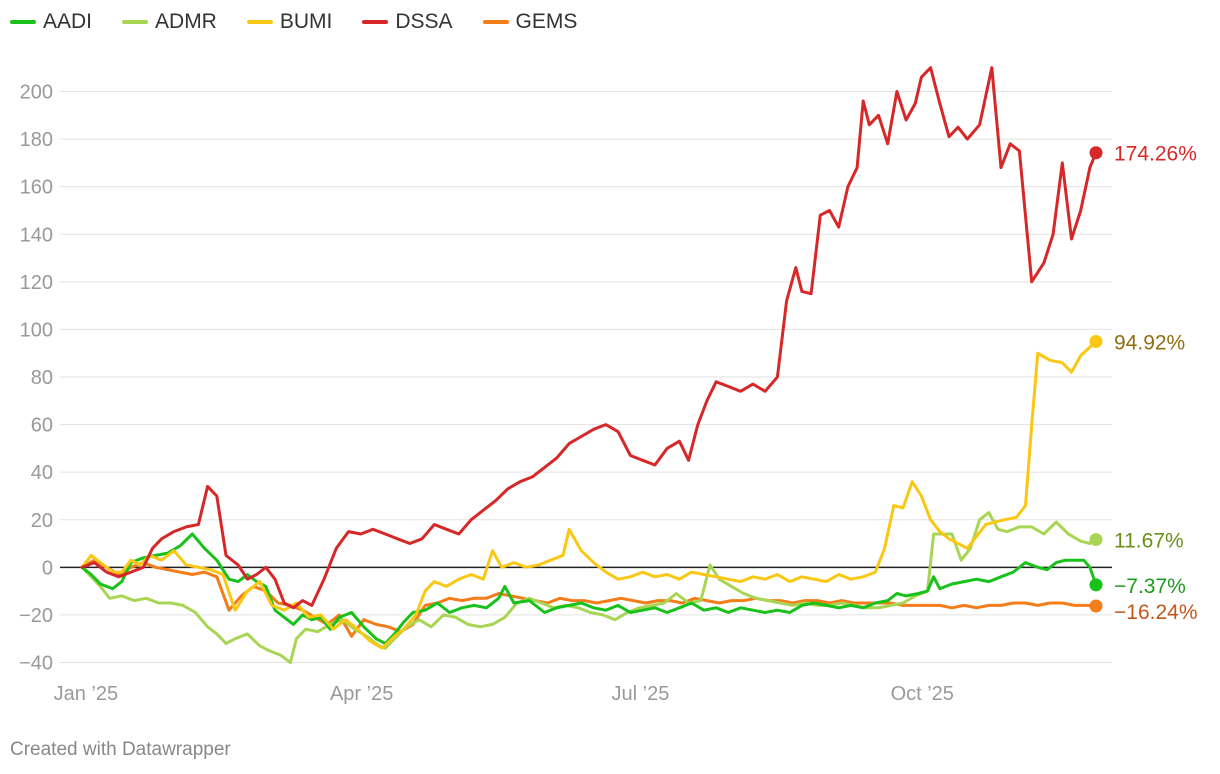 Image resolution: width=1220 pixels, height=774 pixels. What do you see at coordinates (36, 140) in the screenshot?
I see `y-tick-label: 180` at bounding box center [36, 140].